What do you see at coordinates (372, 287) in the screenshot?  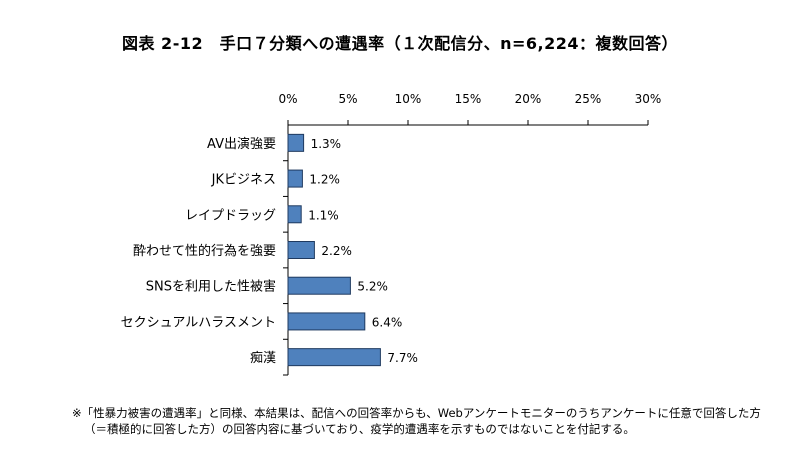 I see `data-label: 5.2%` at bounding box center [372, 287].